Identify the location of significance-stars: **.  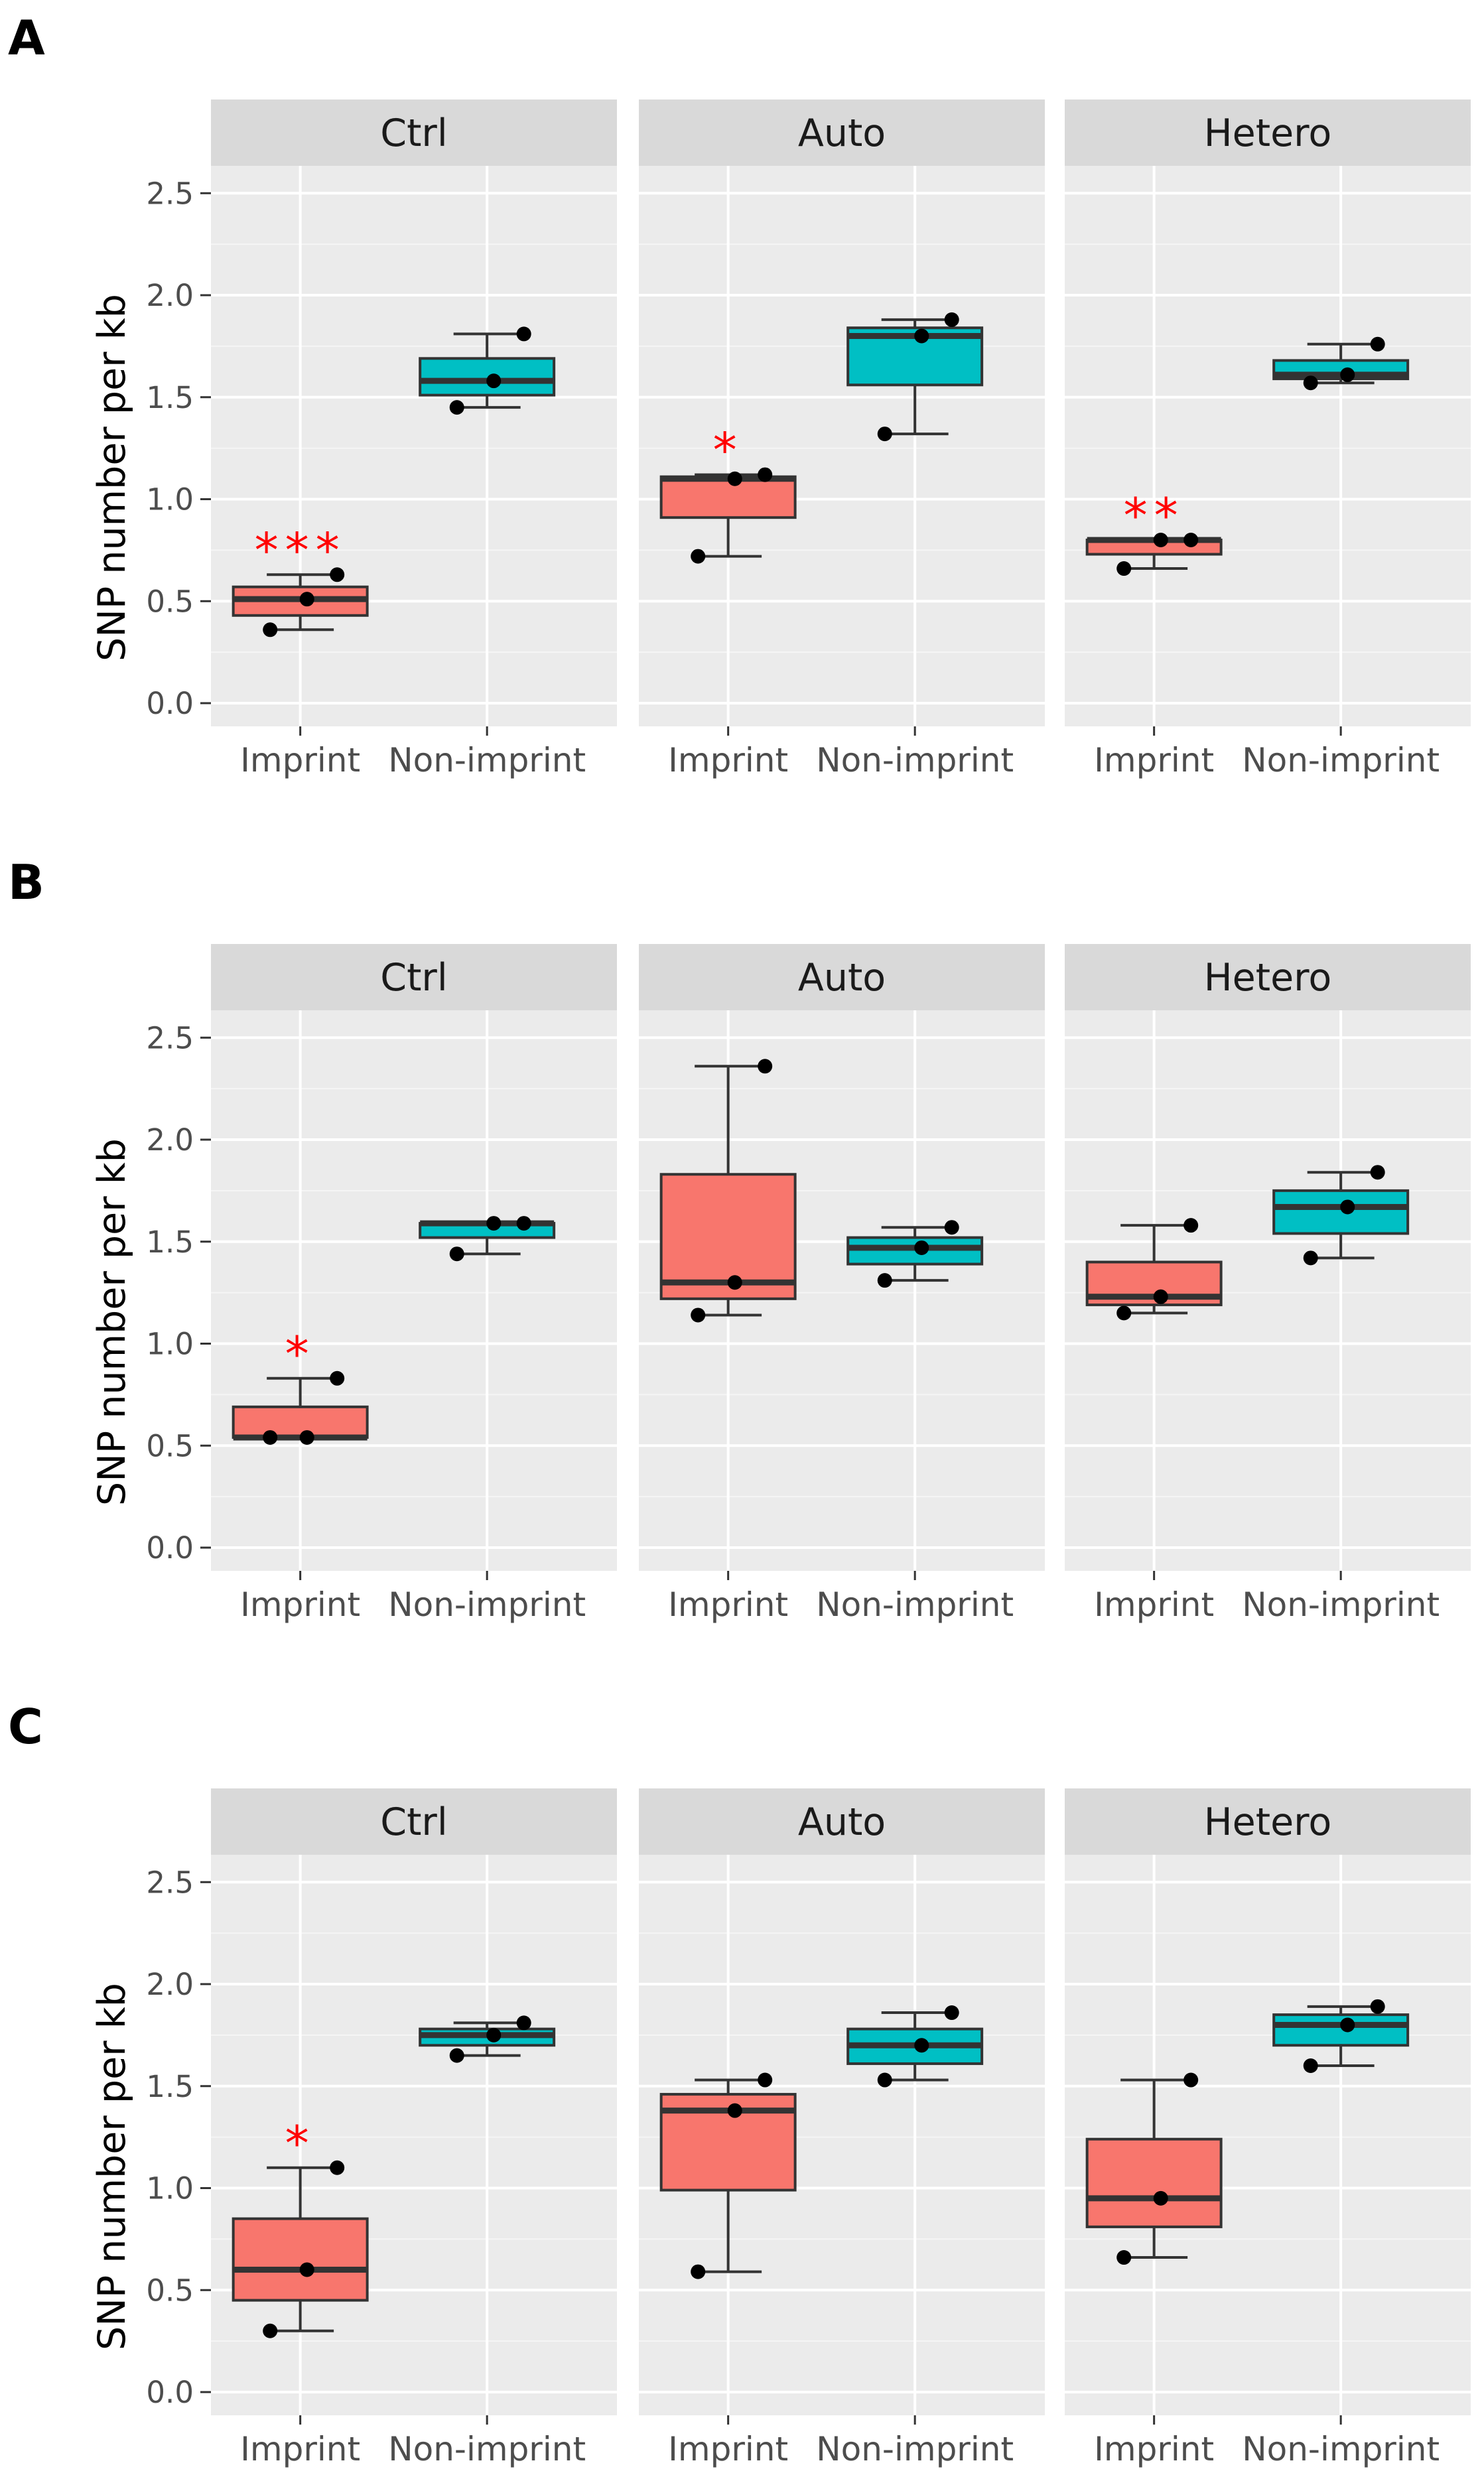
(1154, 515).